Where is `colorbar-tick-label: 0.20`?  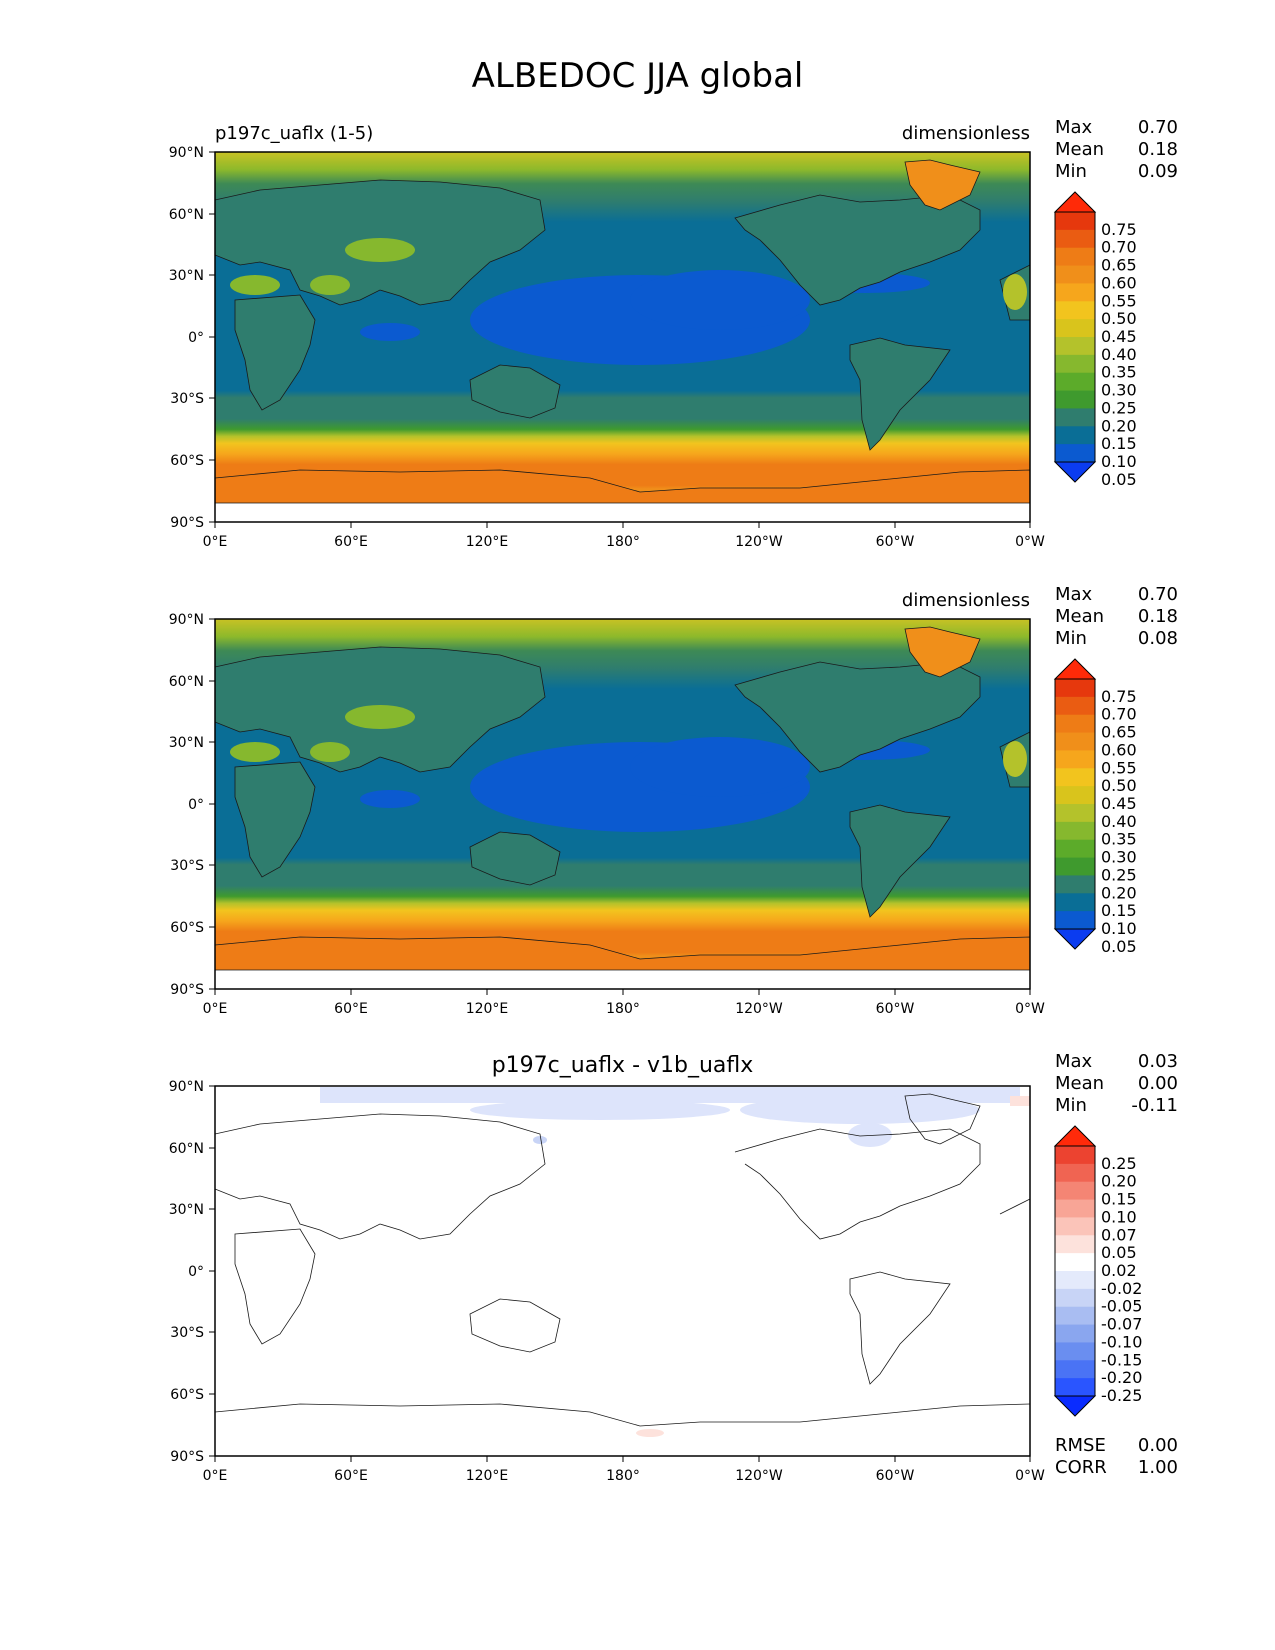
colorbar-tick-label: 0.20 is located at coordinates (1119, 1181).